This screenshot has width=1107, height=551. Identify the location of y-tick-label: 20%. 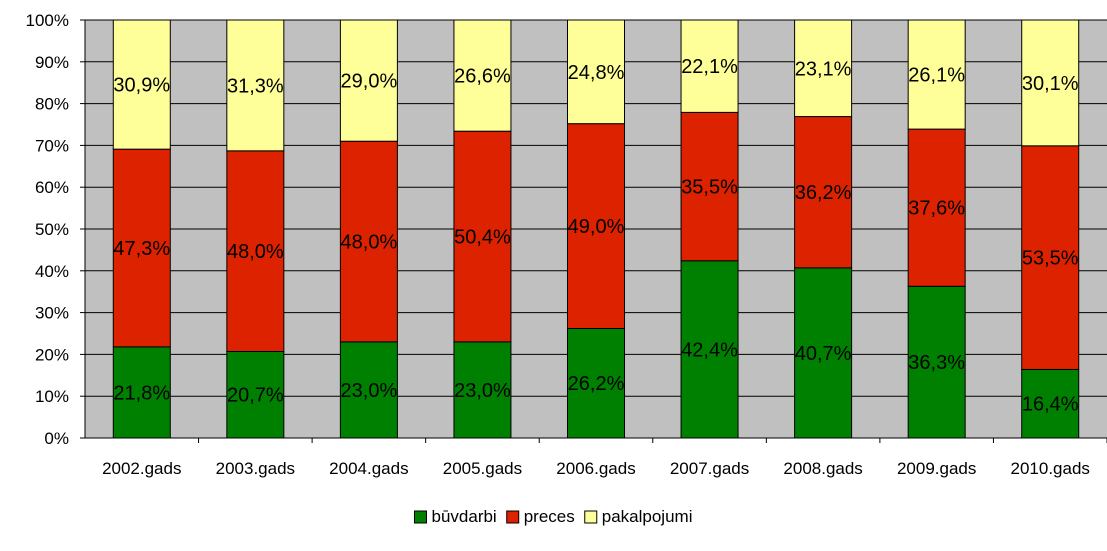
(52, 354).